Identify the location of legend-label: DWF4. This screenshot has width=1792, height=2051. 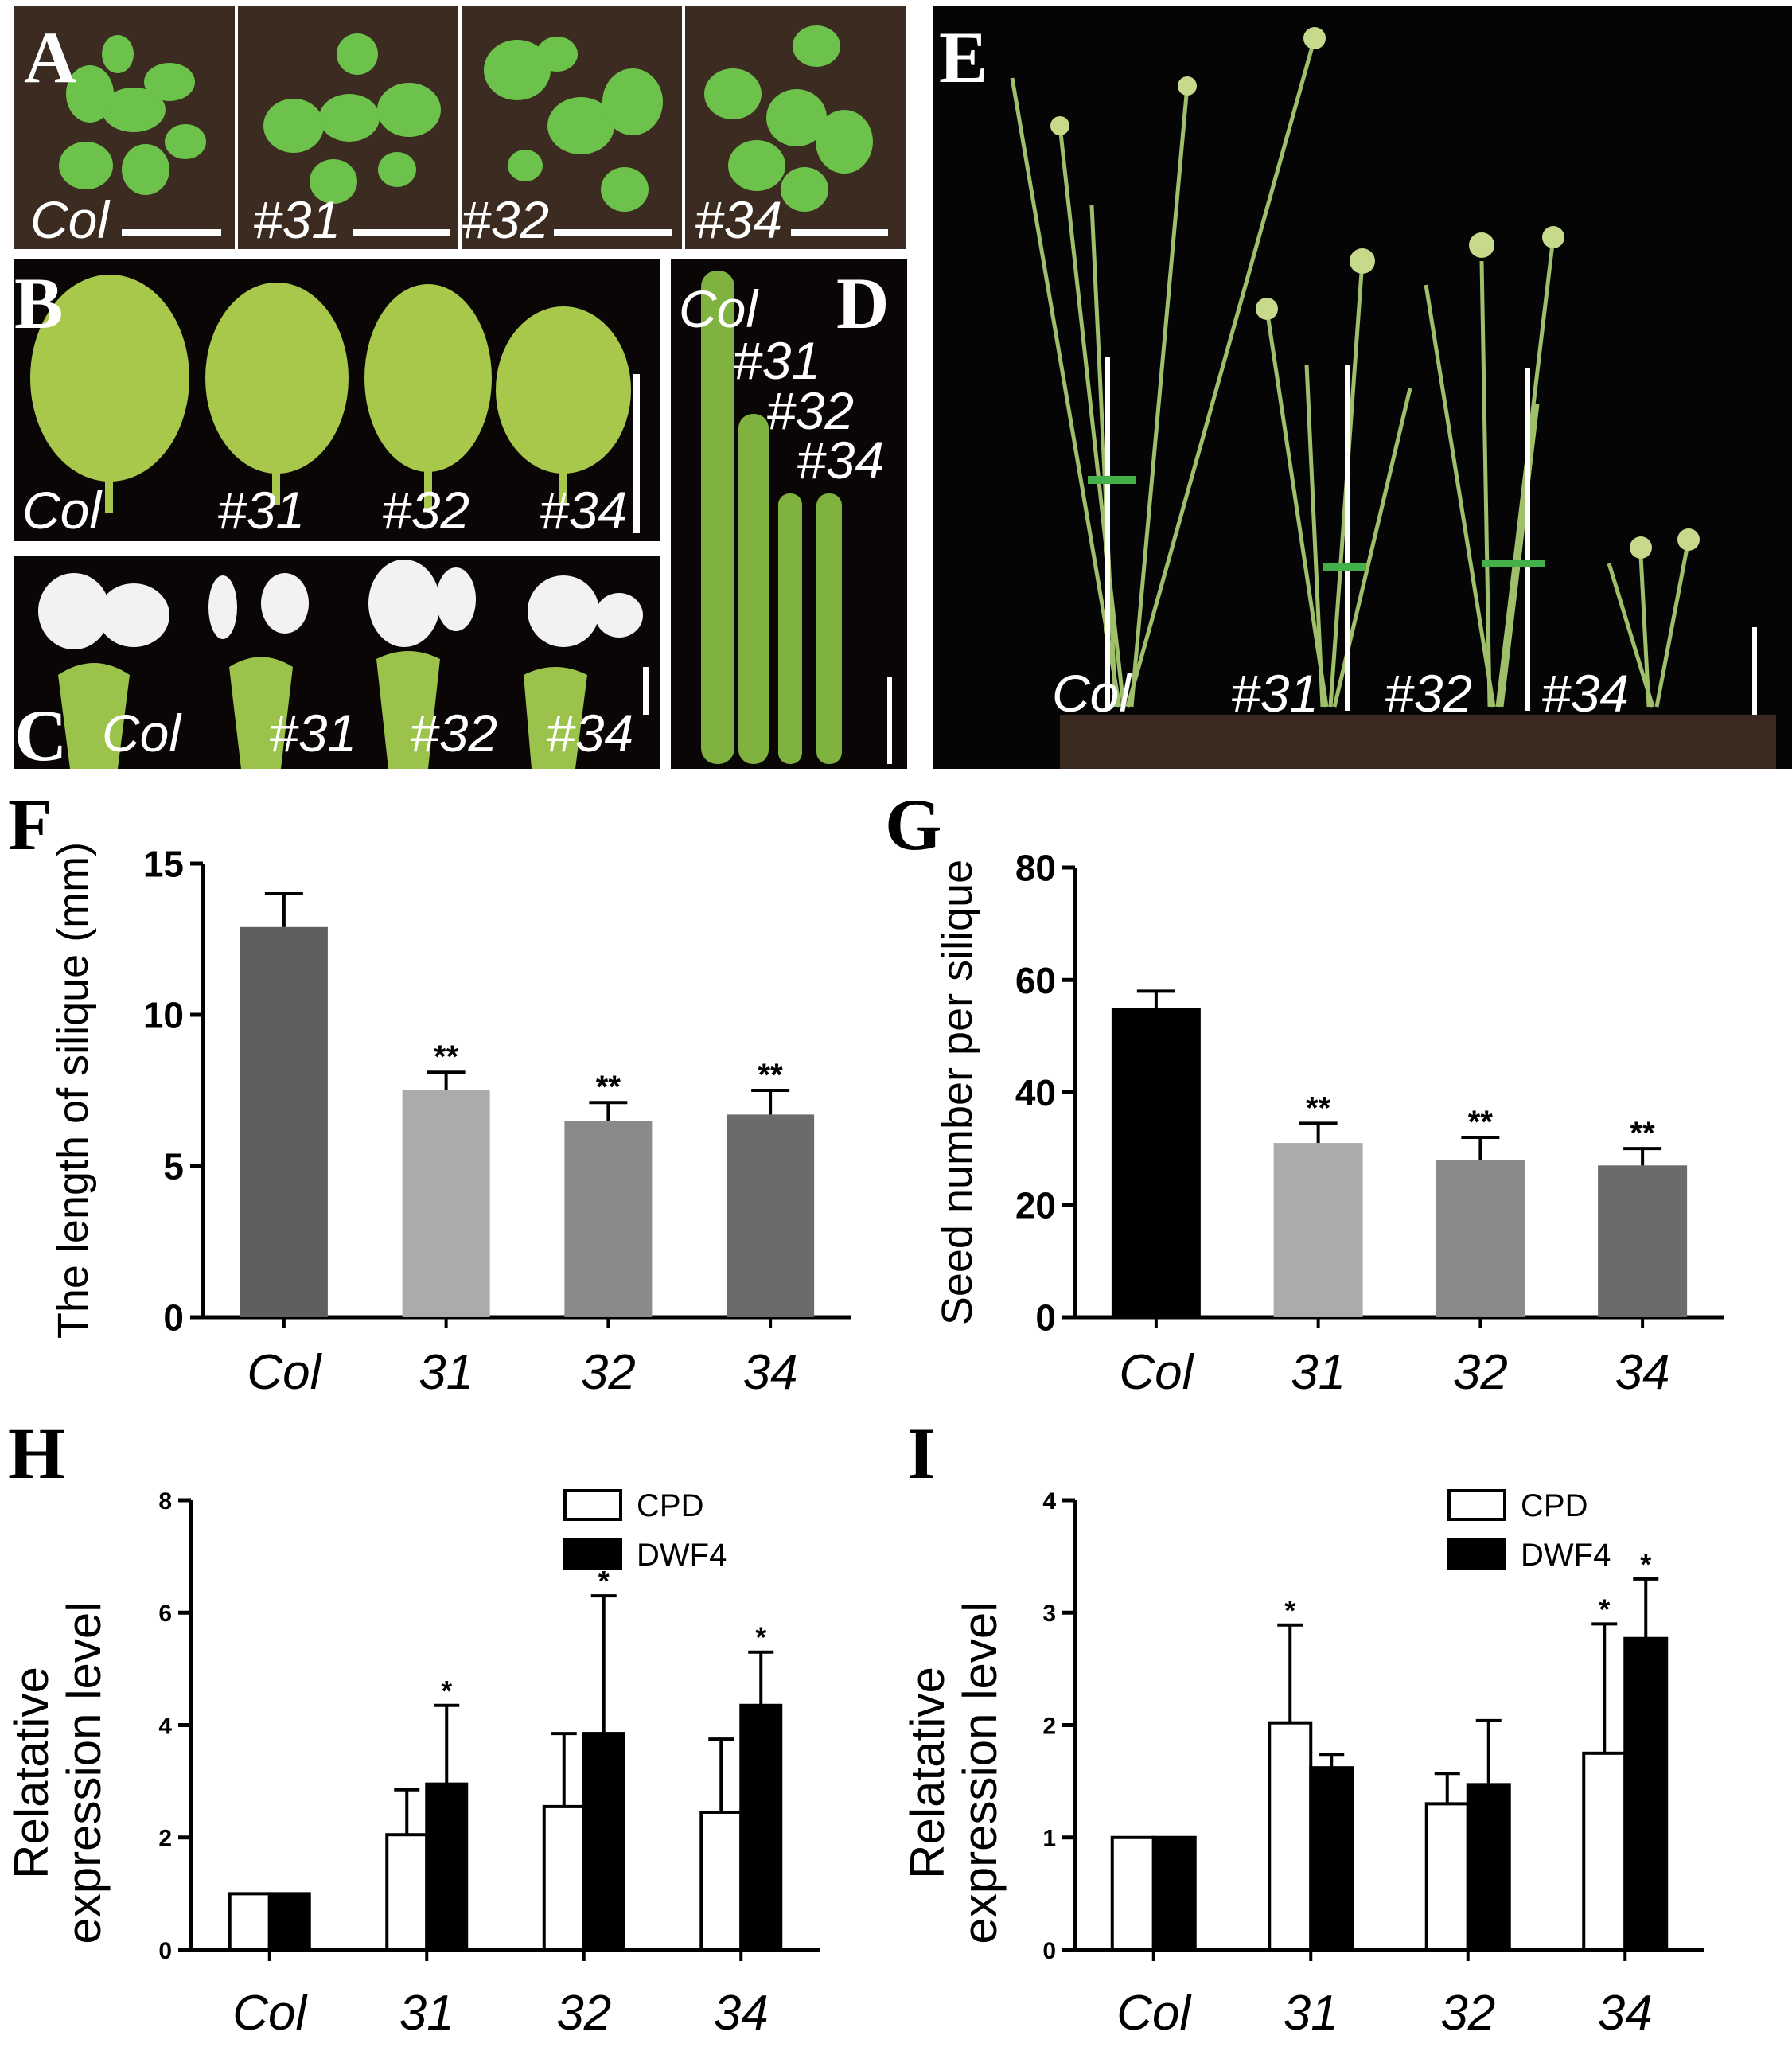
(682, 1555).